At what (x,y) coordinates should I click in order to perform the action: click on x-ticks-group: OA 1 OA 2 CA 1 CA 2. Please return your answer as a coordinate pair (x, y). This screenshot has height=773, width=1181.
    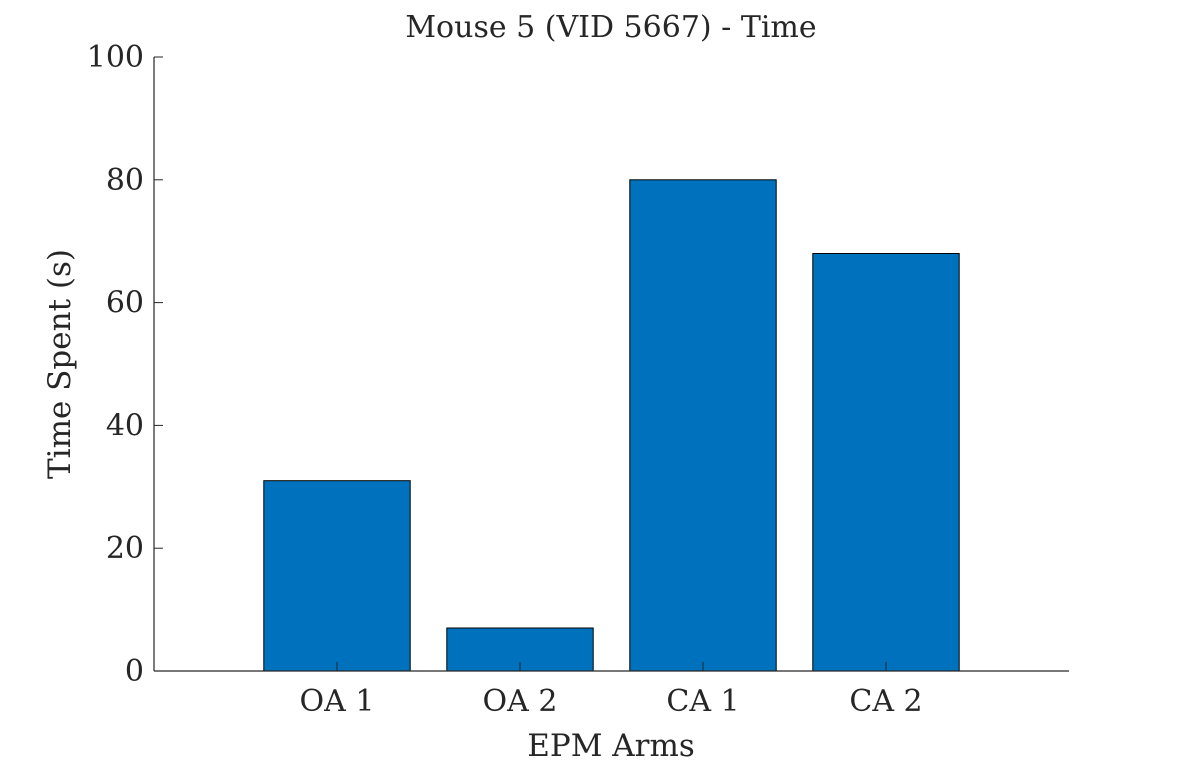
    Looking at the image, I should click on (611, 690).